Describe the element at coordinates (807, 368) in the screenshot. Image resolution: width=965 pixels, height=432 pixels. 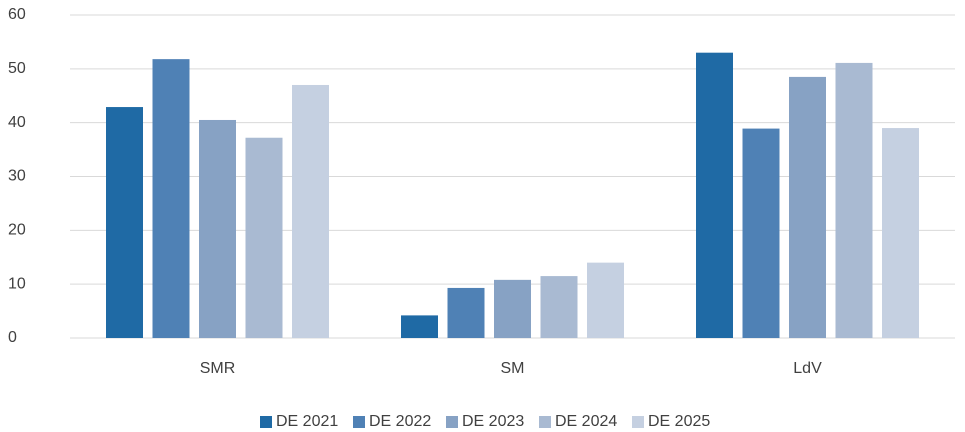
I see `x-tick-label: LdV` at that location.